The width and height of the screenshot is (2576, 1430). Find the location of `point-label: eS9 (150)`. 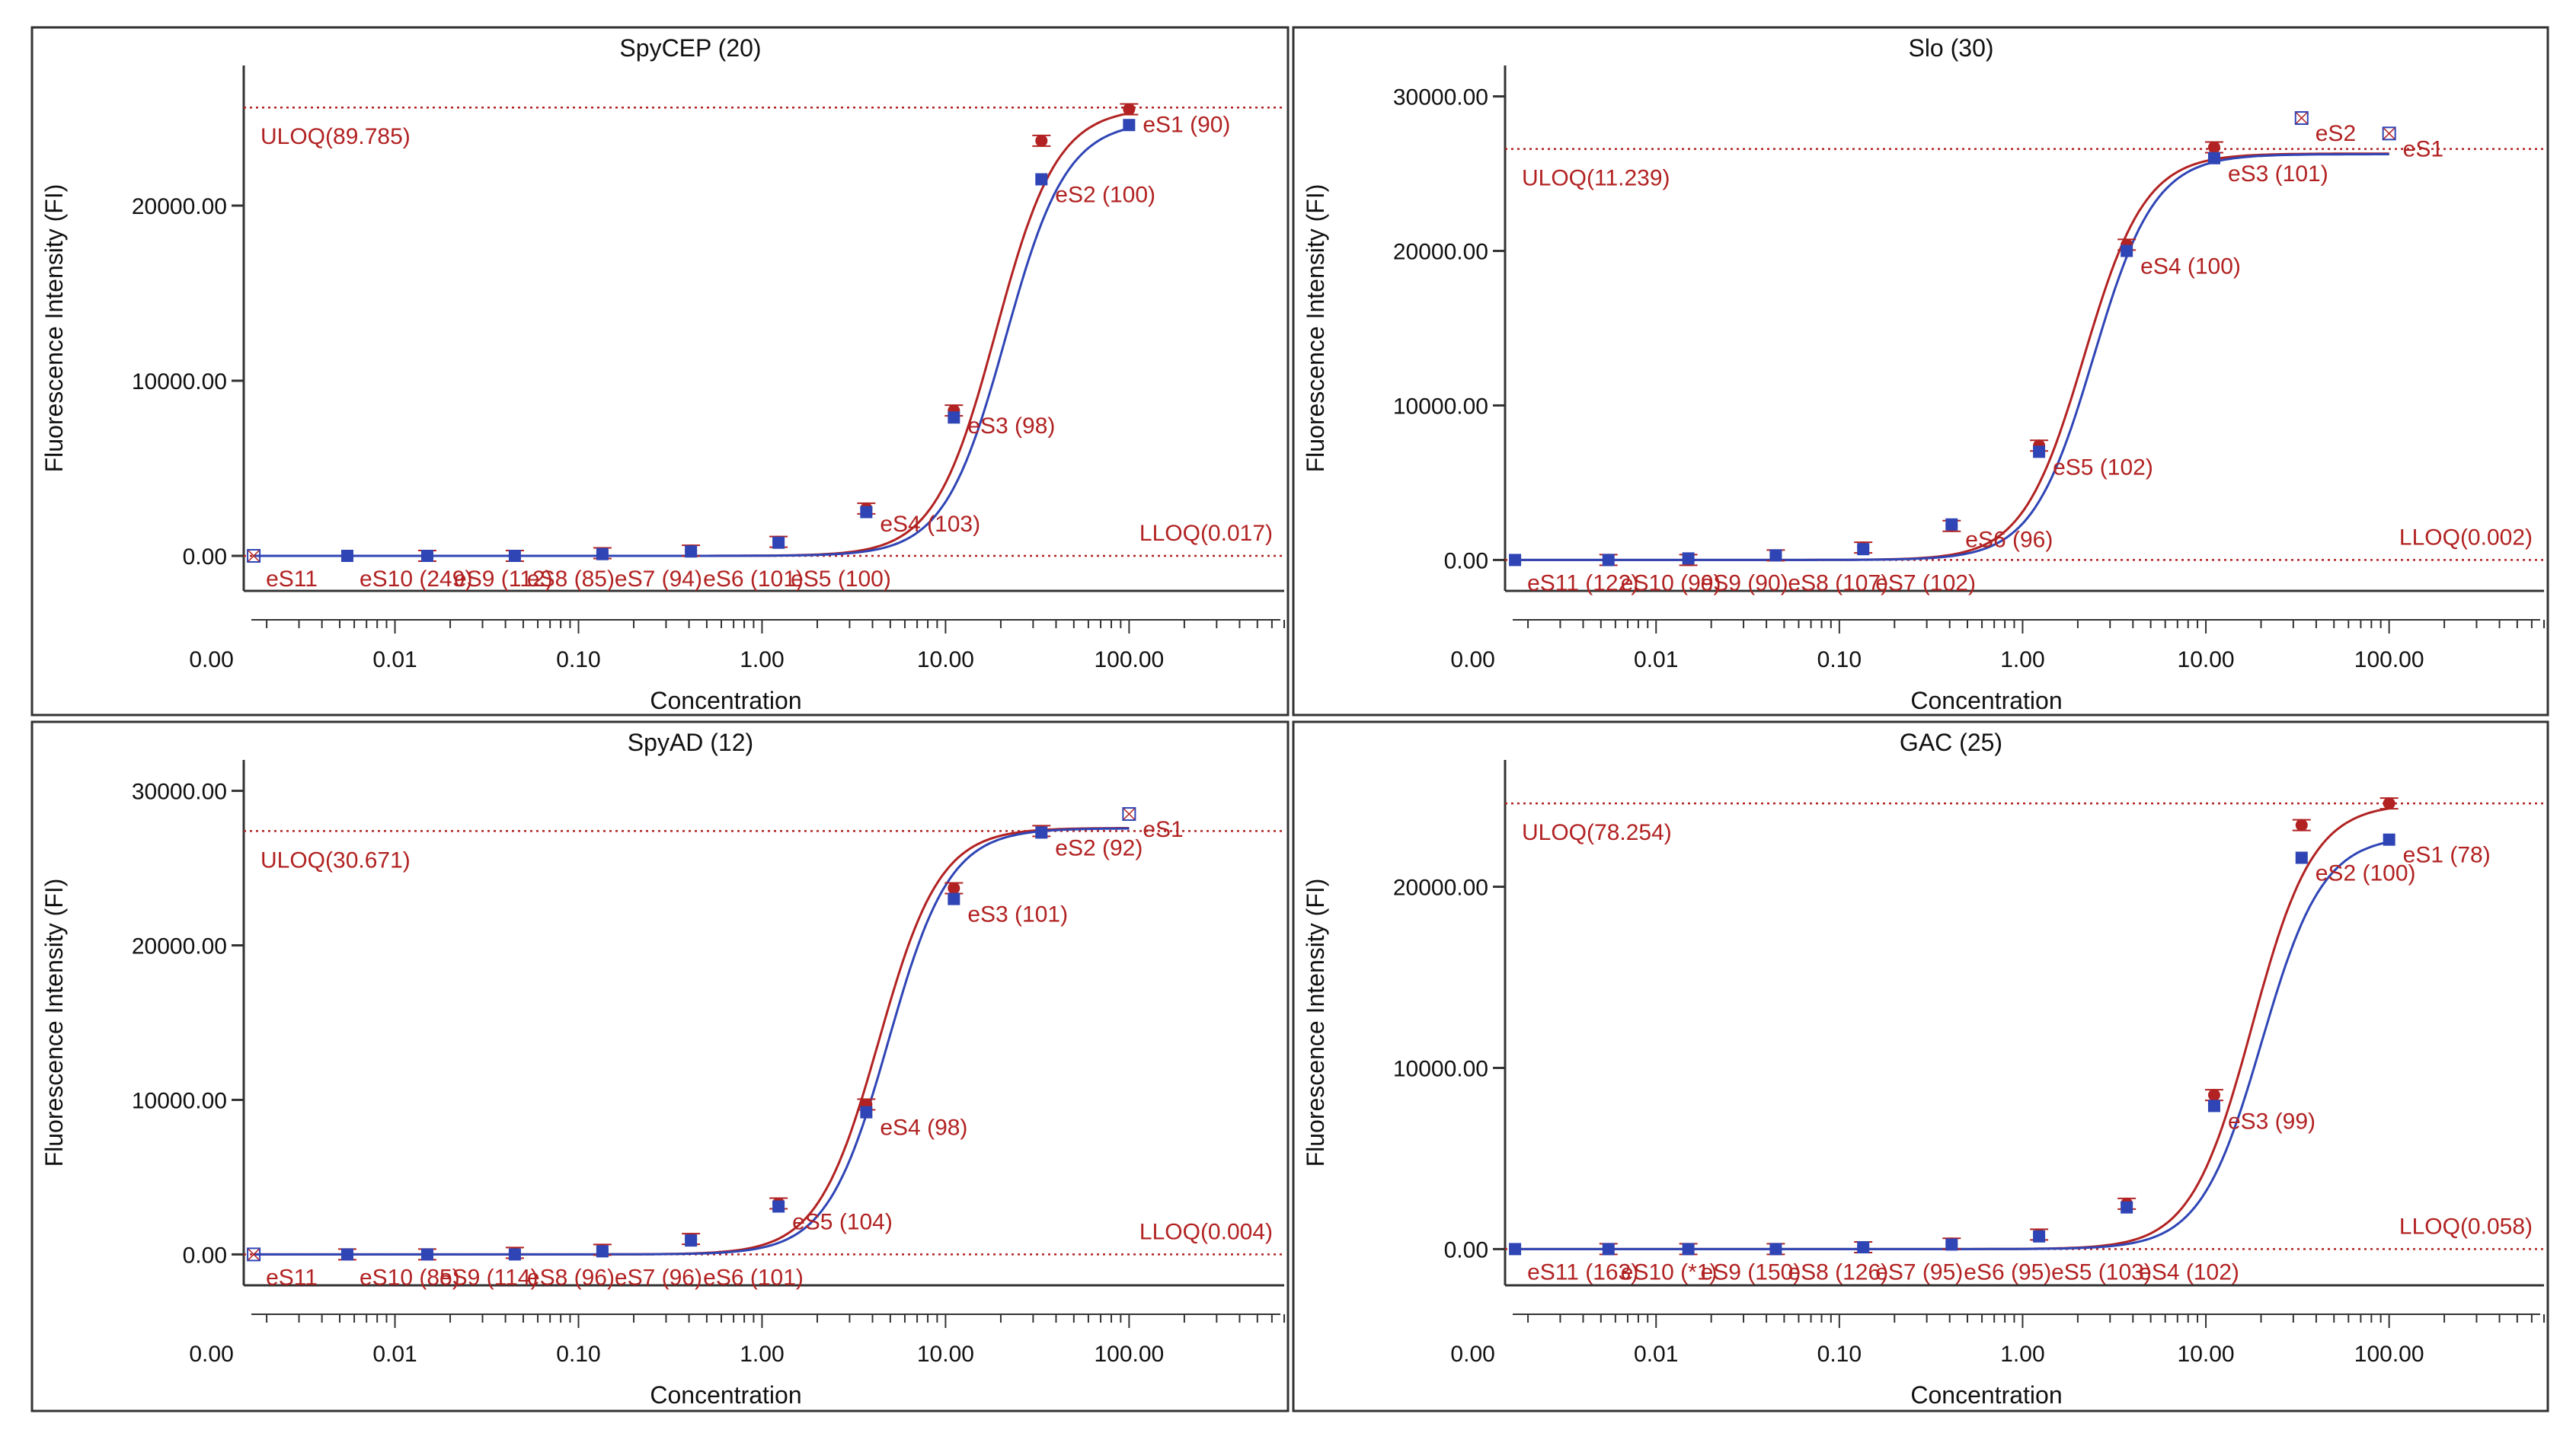

point-label: eS9 (150) is located at coordinates (1751, 1272).